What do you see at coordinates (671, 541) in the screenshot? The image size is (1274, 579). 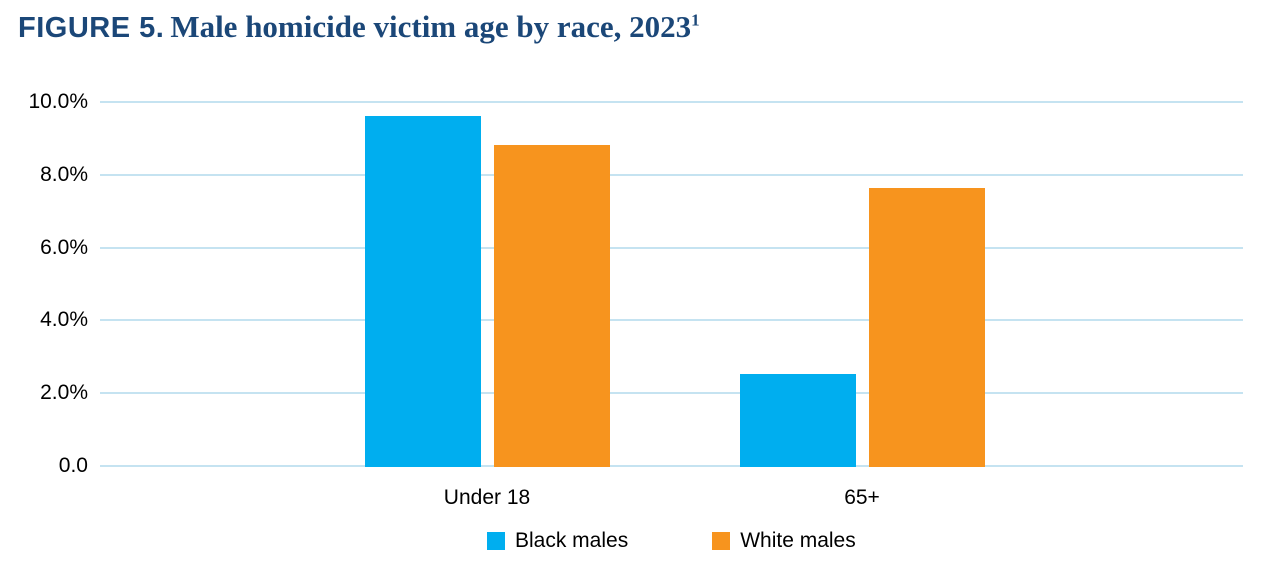 I see `legend: Black males White males` at bounding box center [671, 541].